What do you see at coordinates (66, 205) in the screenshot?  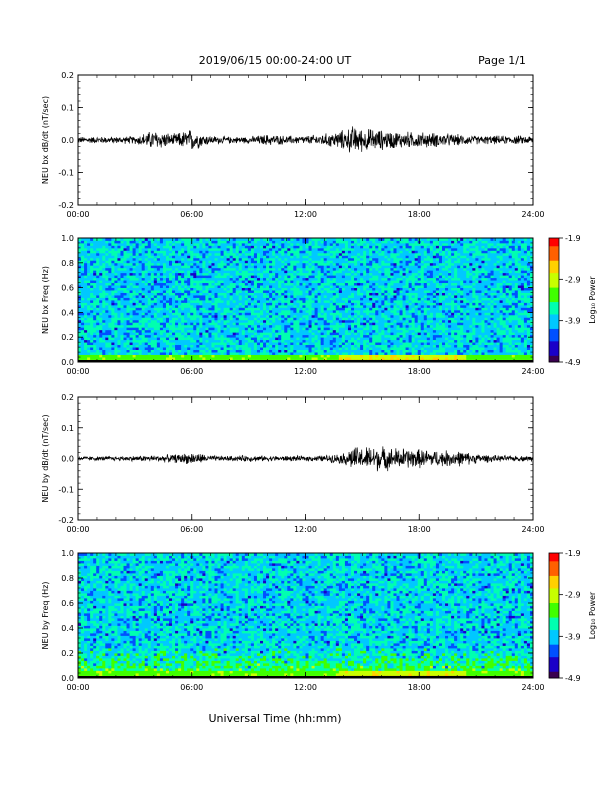 I see `y-tick-label: -0.2` at bounding box center [66, 205].